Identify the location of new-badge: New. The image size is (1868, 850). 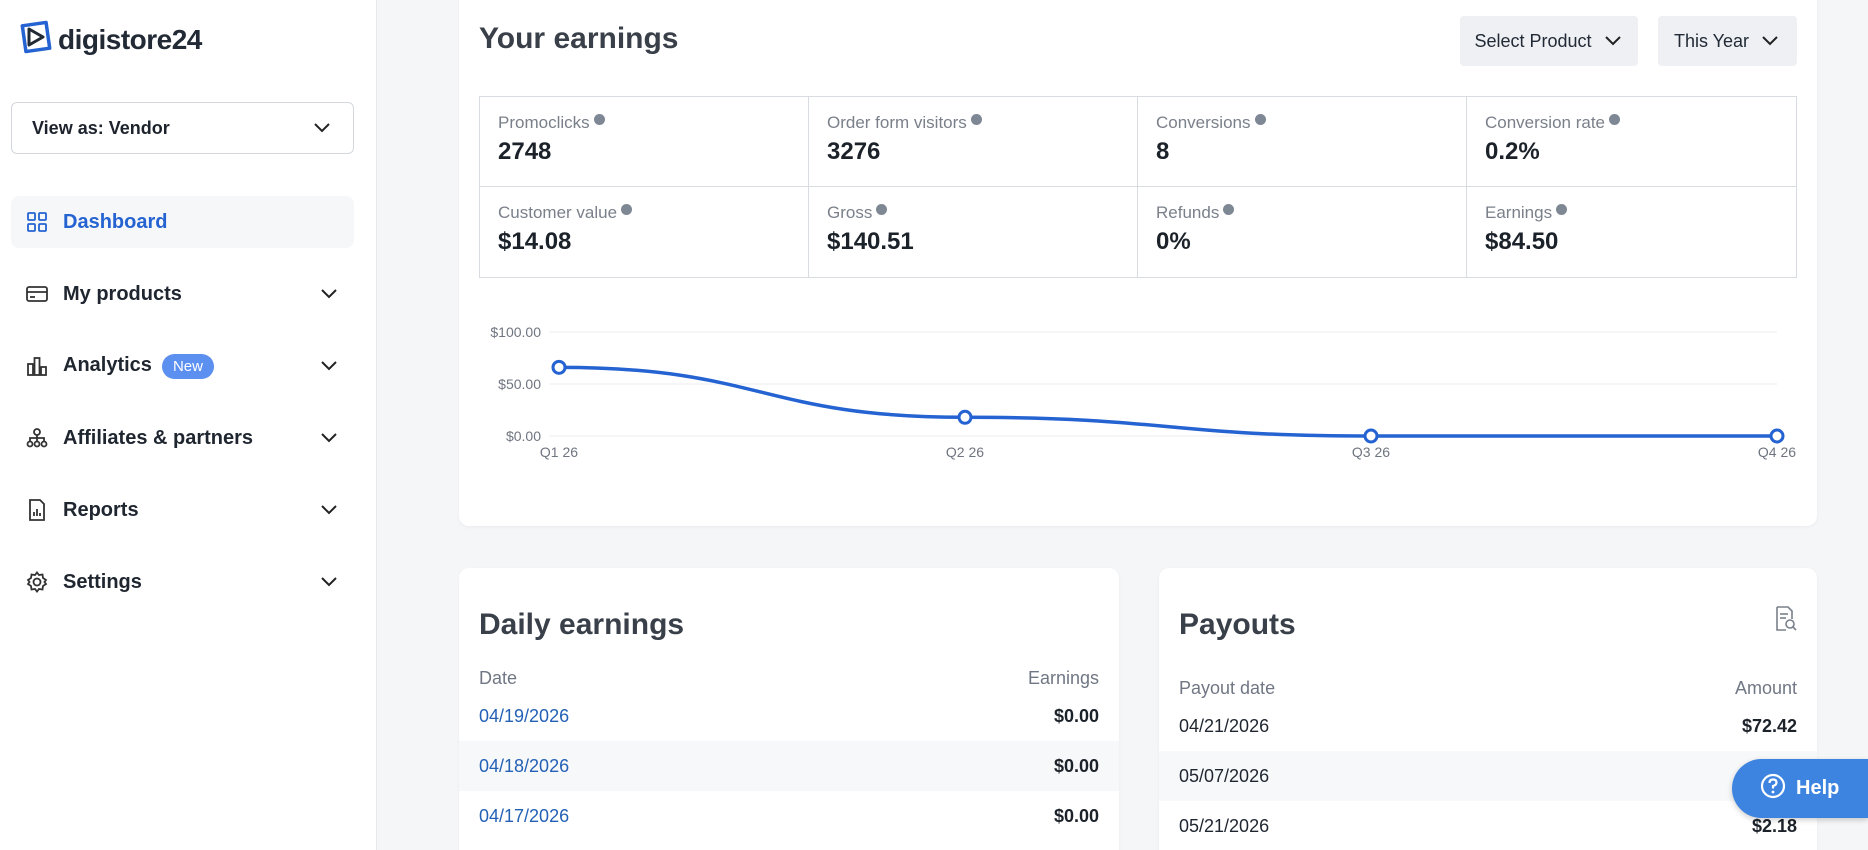
(187, 366).